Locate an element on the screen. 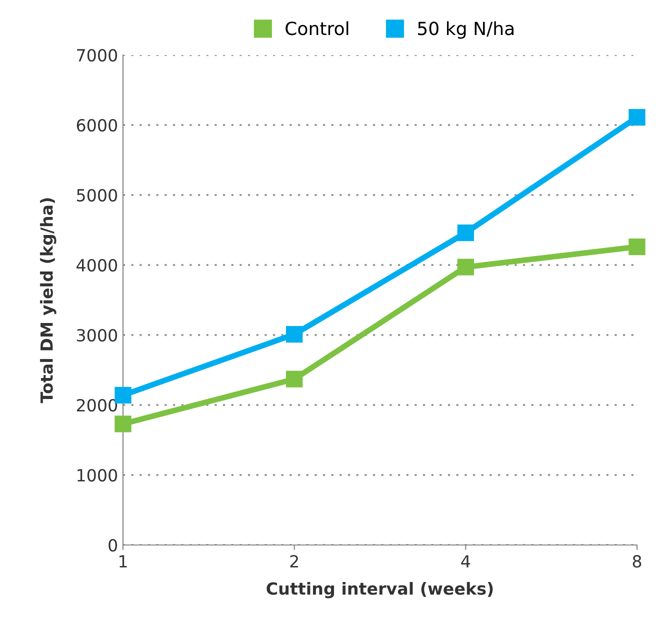  y-tick-label: 2000 is located at coordinates (97, 405).